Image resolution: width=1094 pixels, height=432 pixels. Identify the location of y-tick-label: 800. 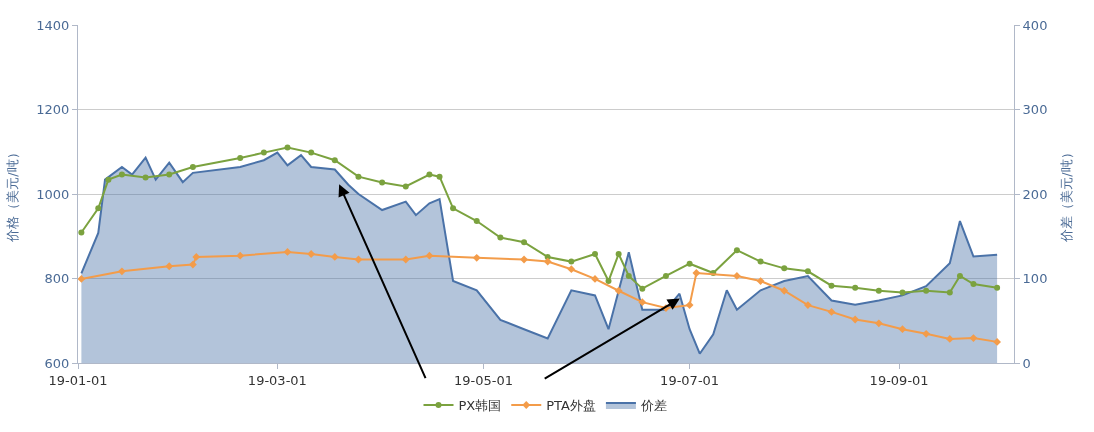
(57, 279).